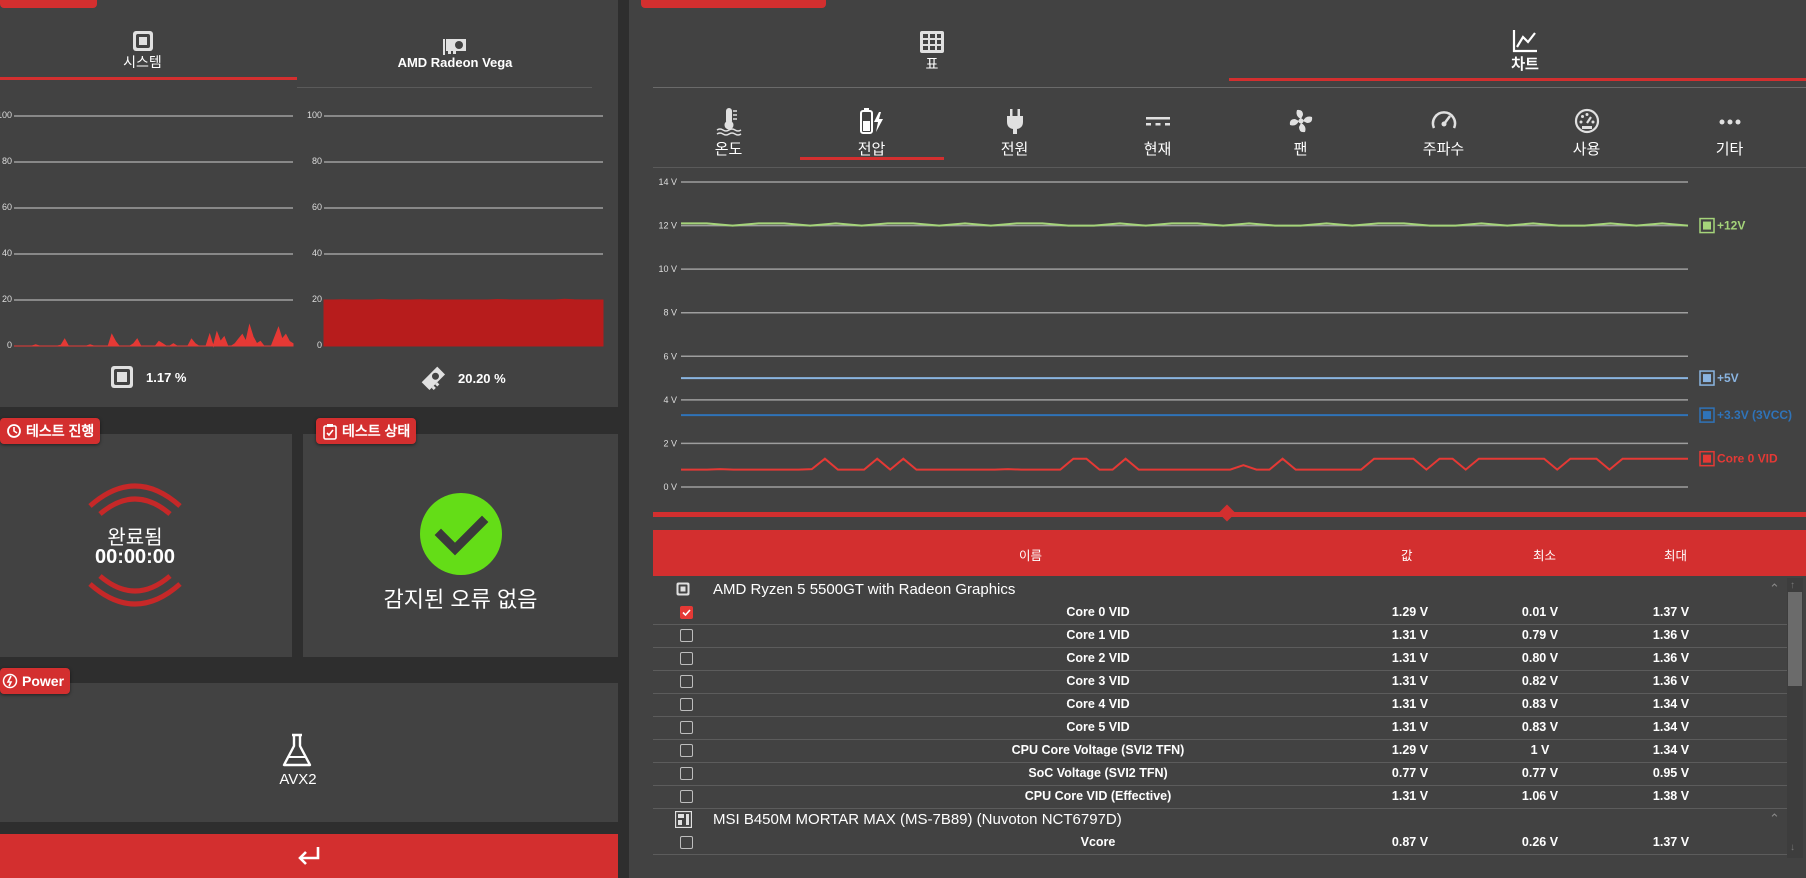 This screenshot has width=1806, height=878. I want to click on svg-text: +5V, so click(1728, 378).